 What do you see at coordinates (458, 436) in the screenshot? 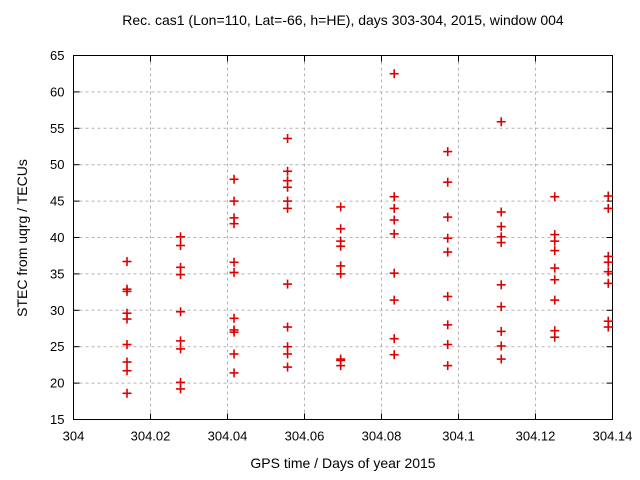
I see `x-tick-label: 304.1` at bounding box center [458, 436].